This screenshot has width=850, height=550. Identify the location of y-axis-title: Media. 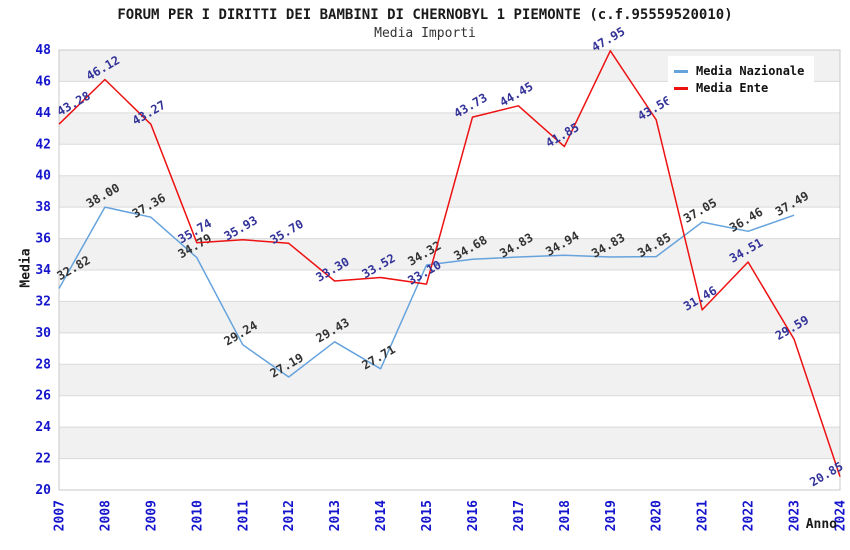
(26, 268).